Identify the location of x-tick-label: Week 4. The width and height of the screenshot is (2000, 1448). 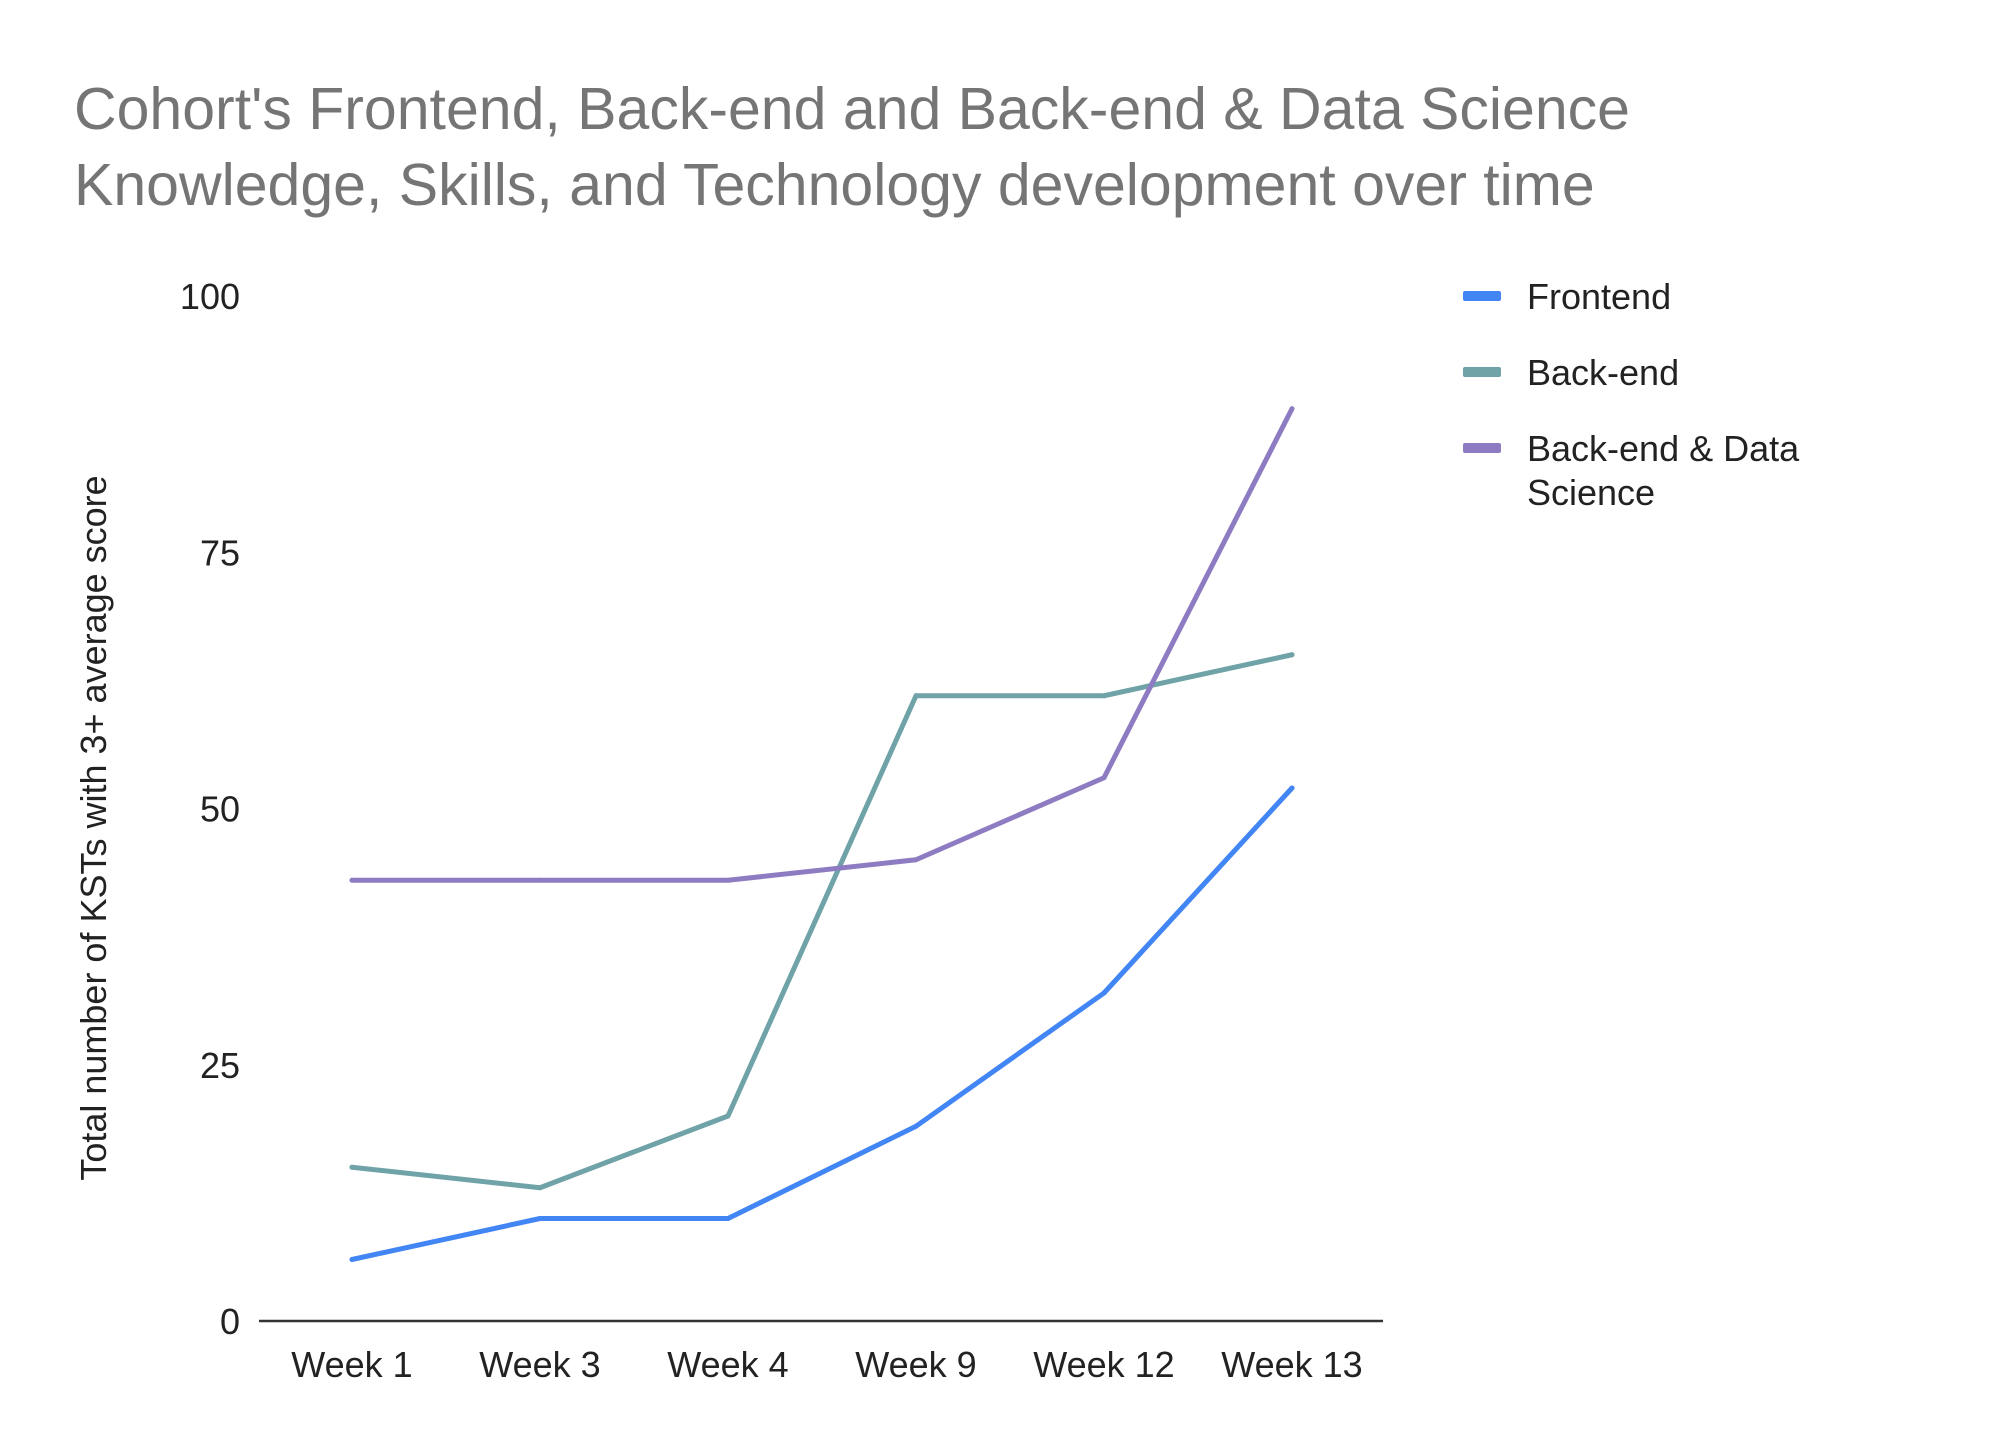
(727, 1364).